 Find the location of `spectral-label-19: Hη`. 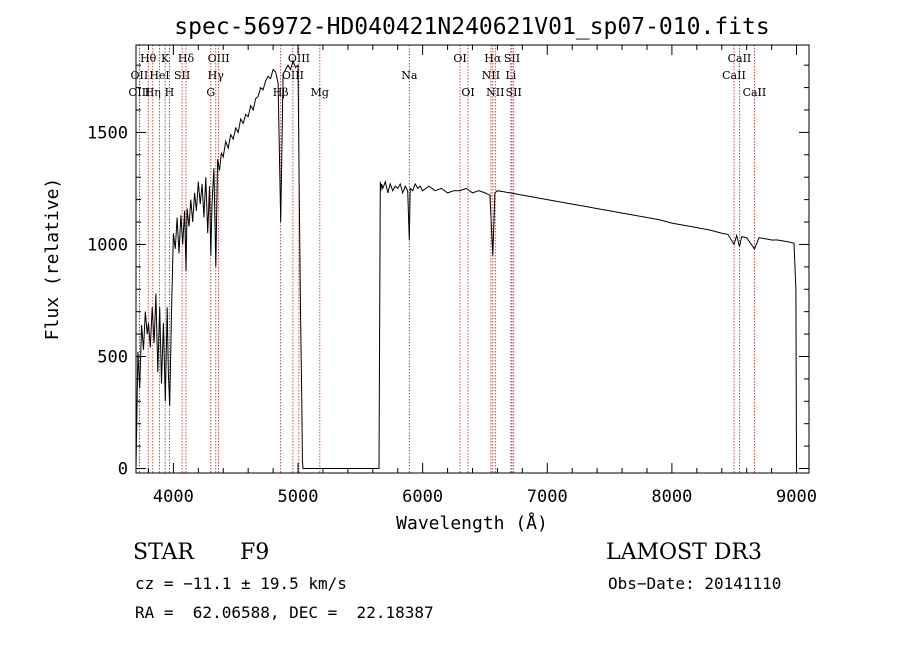

spectral-label-19: Hη is located at coordinates (153, 92).